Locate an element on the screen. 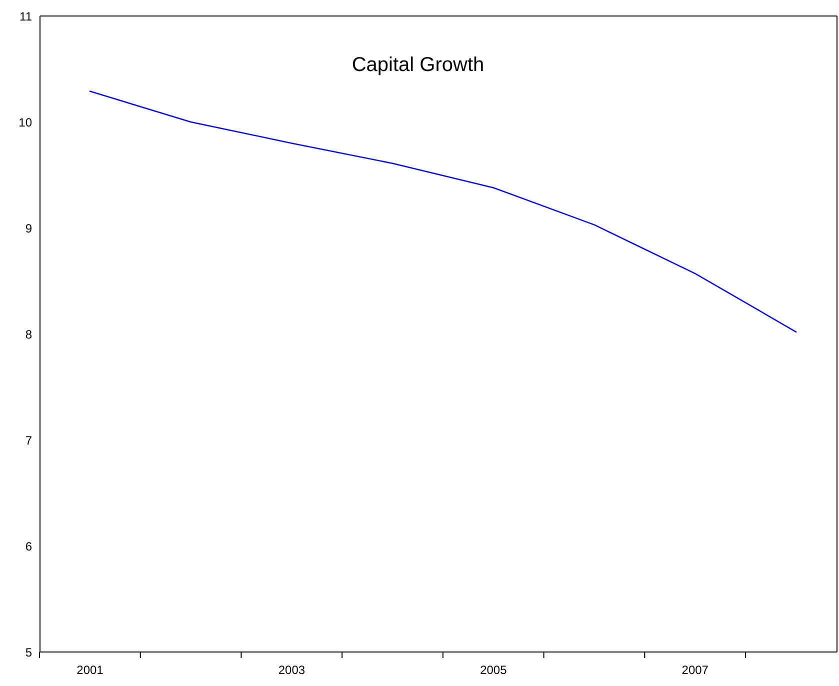 This screenshot has height=686, width=839. x-tick-label: 2001 is located at coordinates (90, 670).